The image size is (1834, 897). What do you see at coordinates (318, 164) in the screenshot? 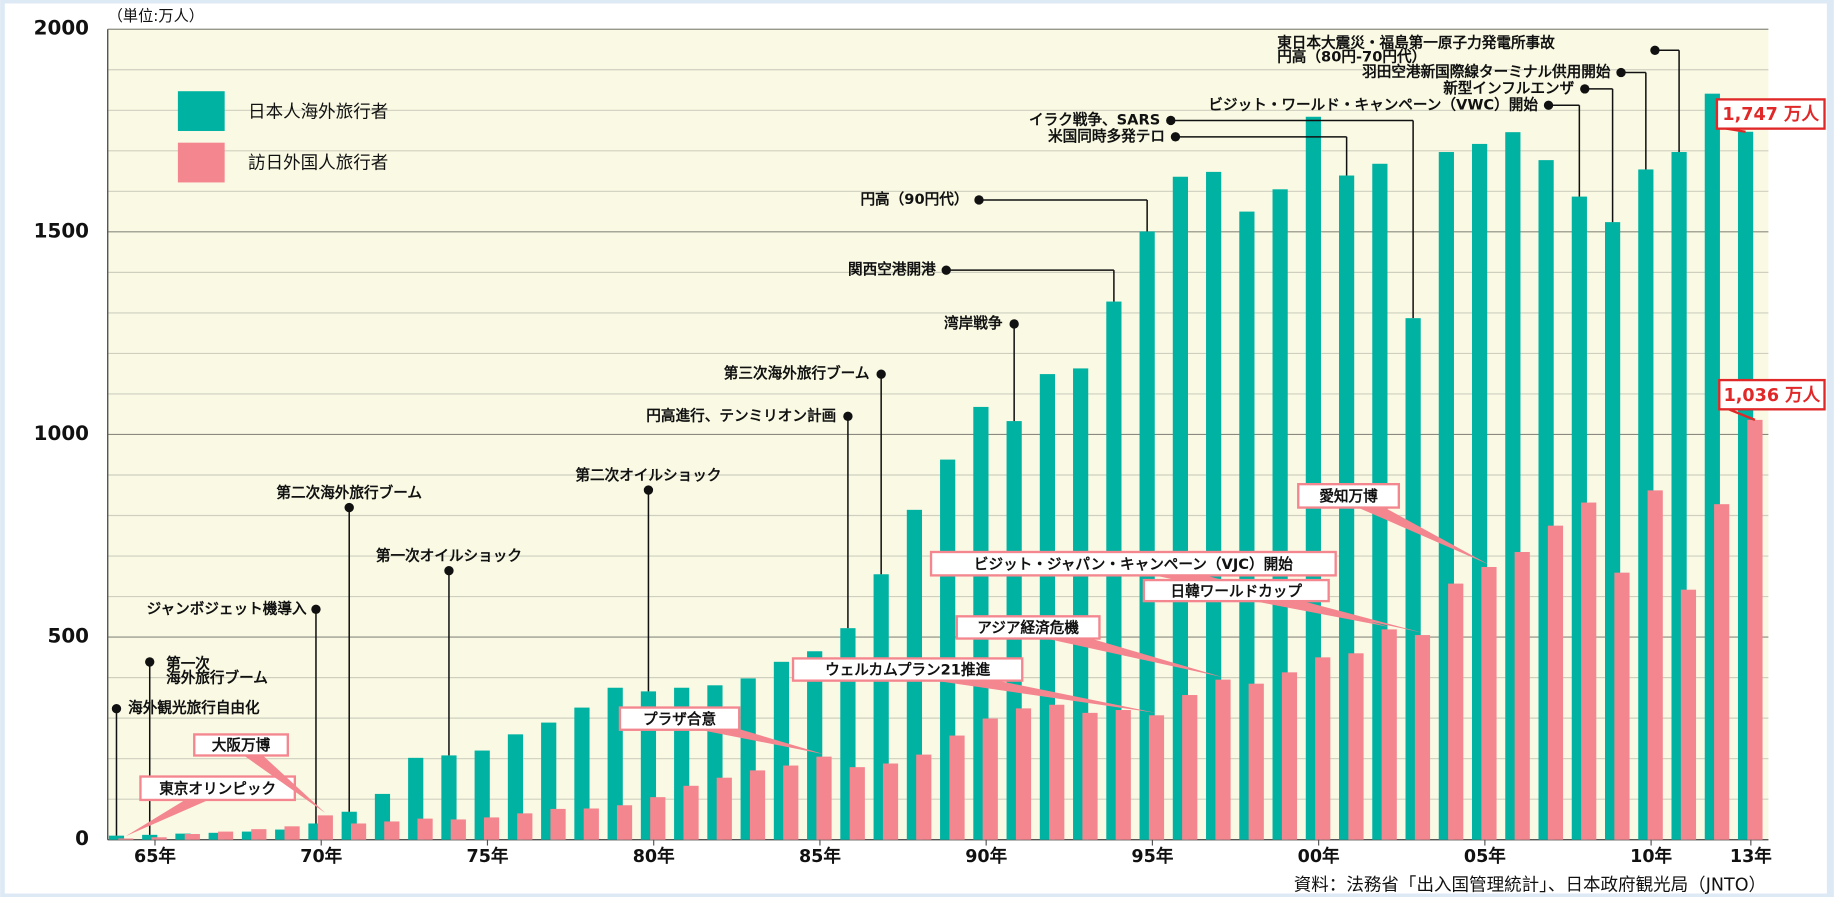
I see `legend-label: 訪日外国人旅行者` at bounding box center [318, 164].